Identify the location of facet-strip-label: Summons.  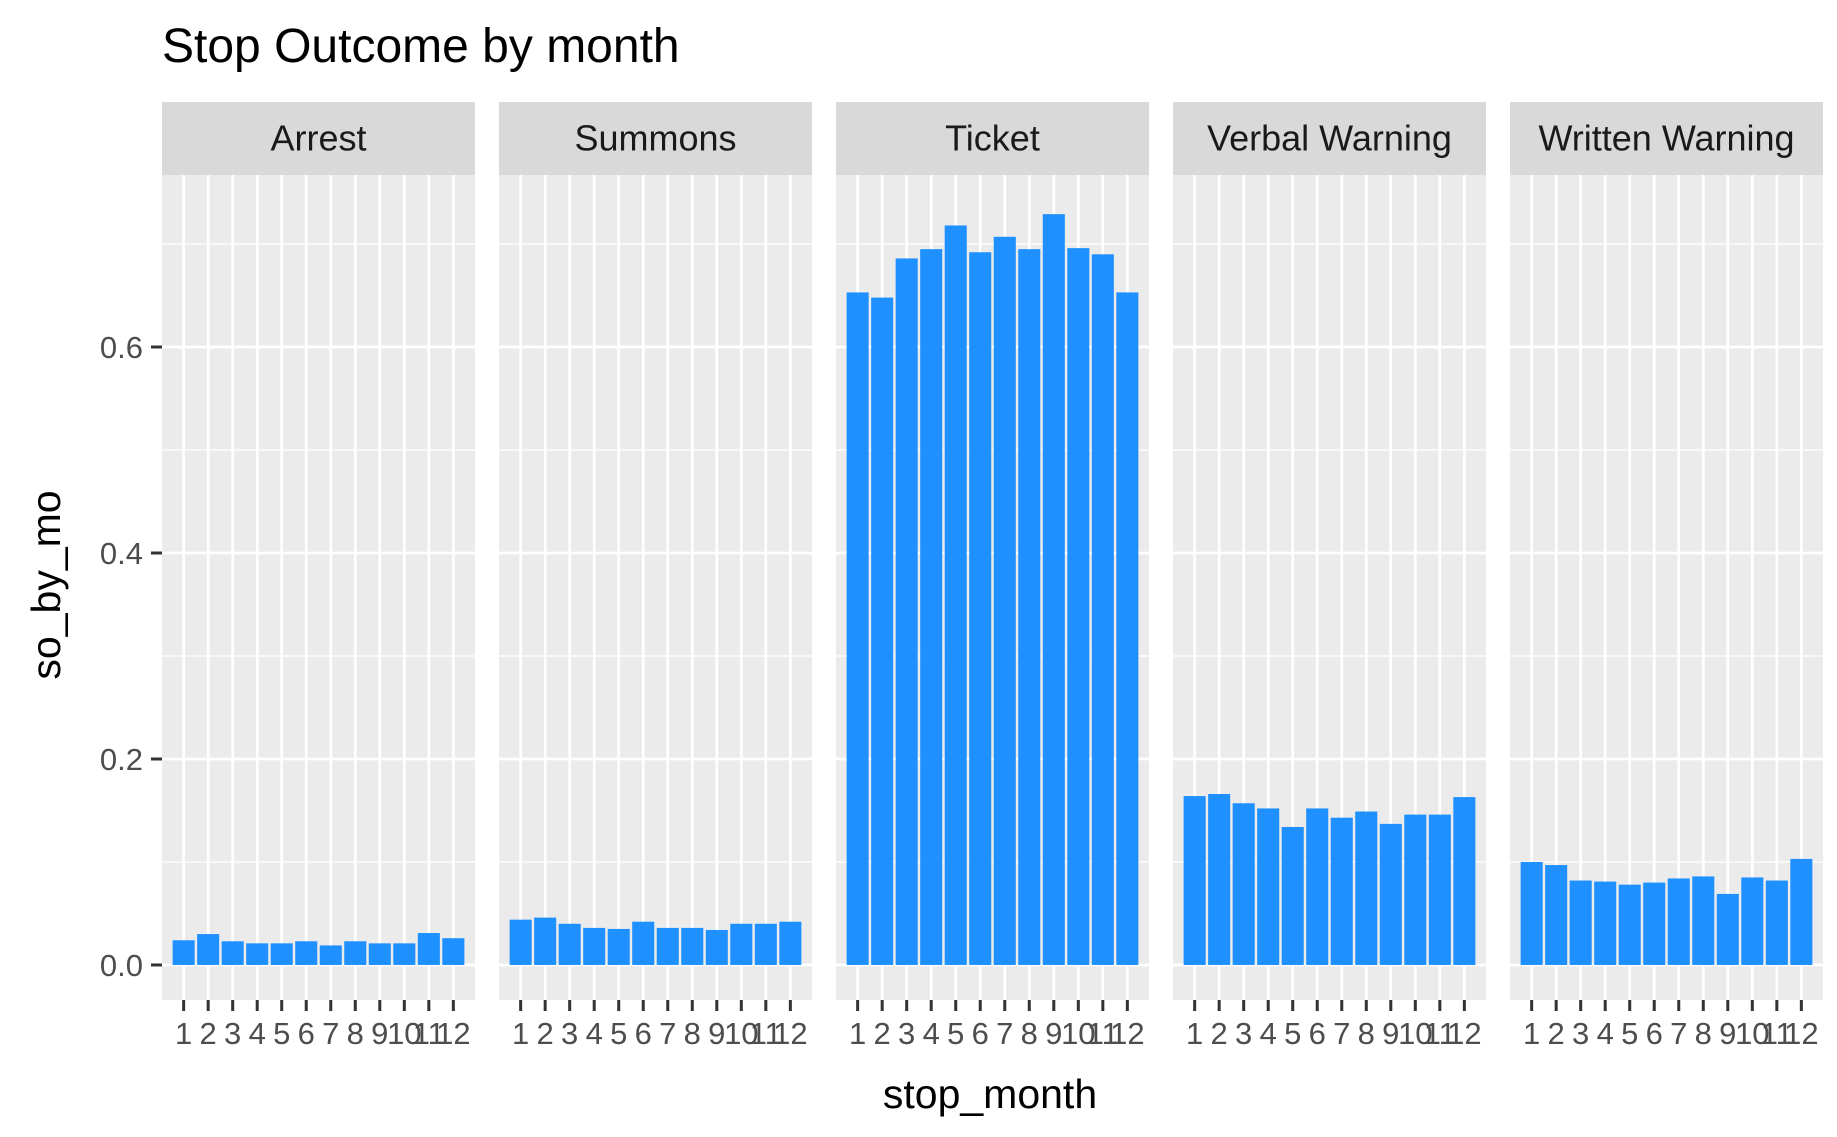
(655, 138).